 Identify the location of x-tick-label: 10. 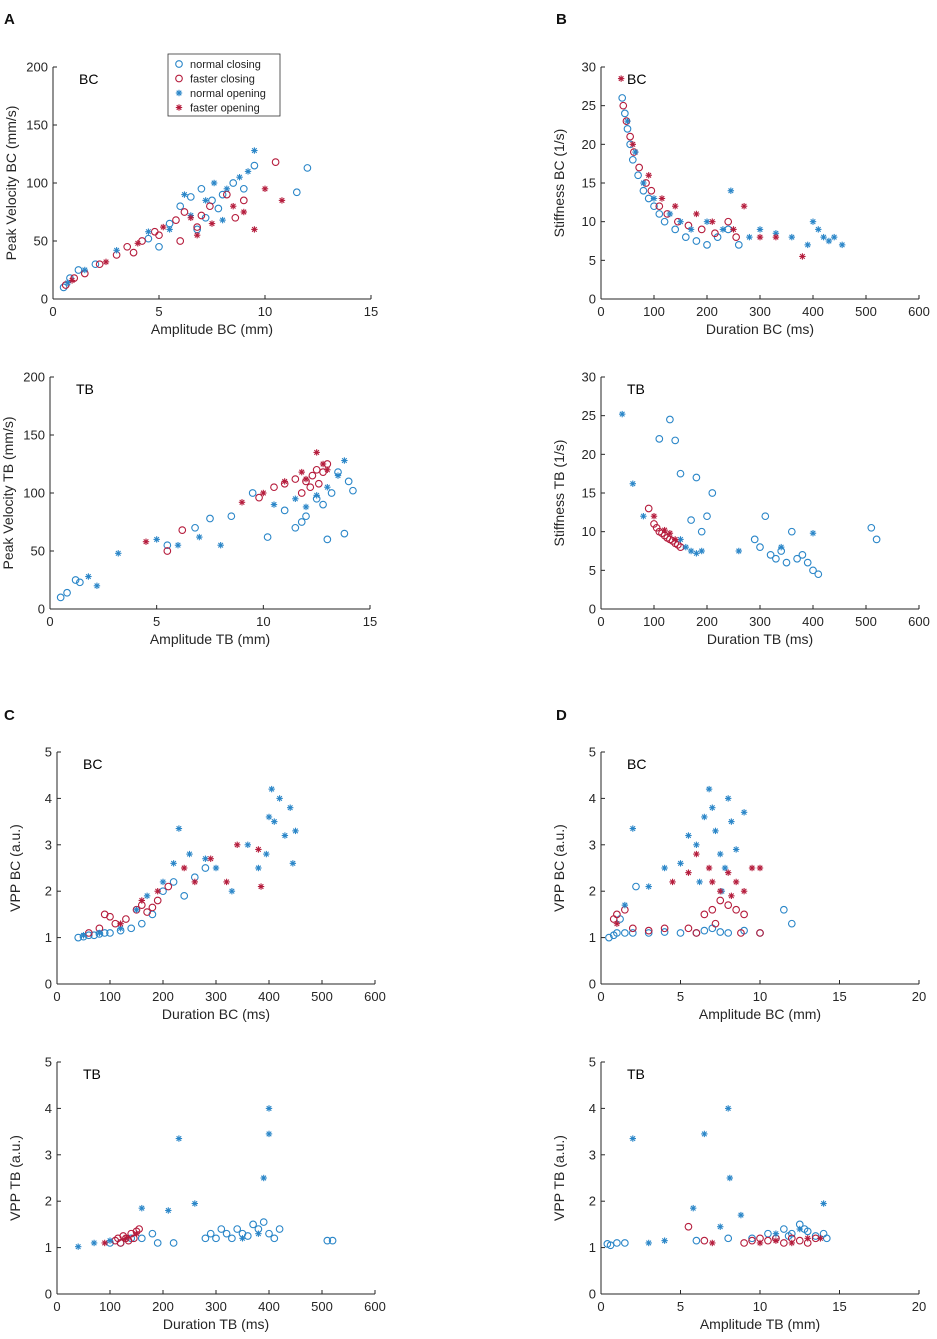
(760, 1306).